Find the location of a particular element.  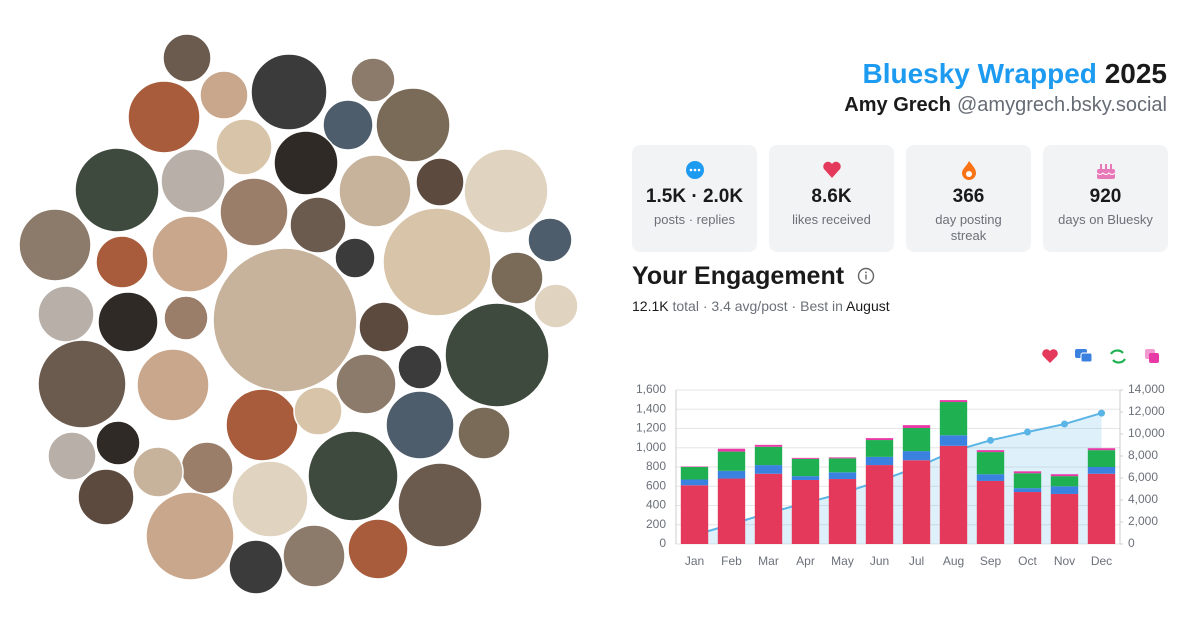

stat-value: 366 is located at coordinates (968, 196).